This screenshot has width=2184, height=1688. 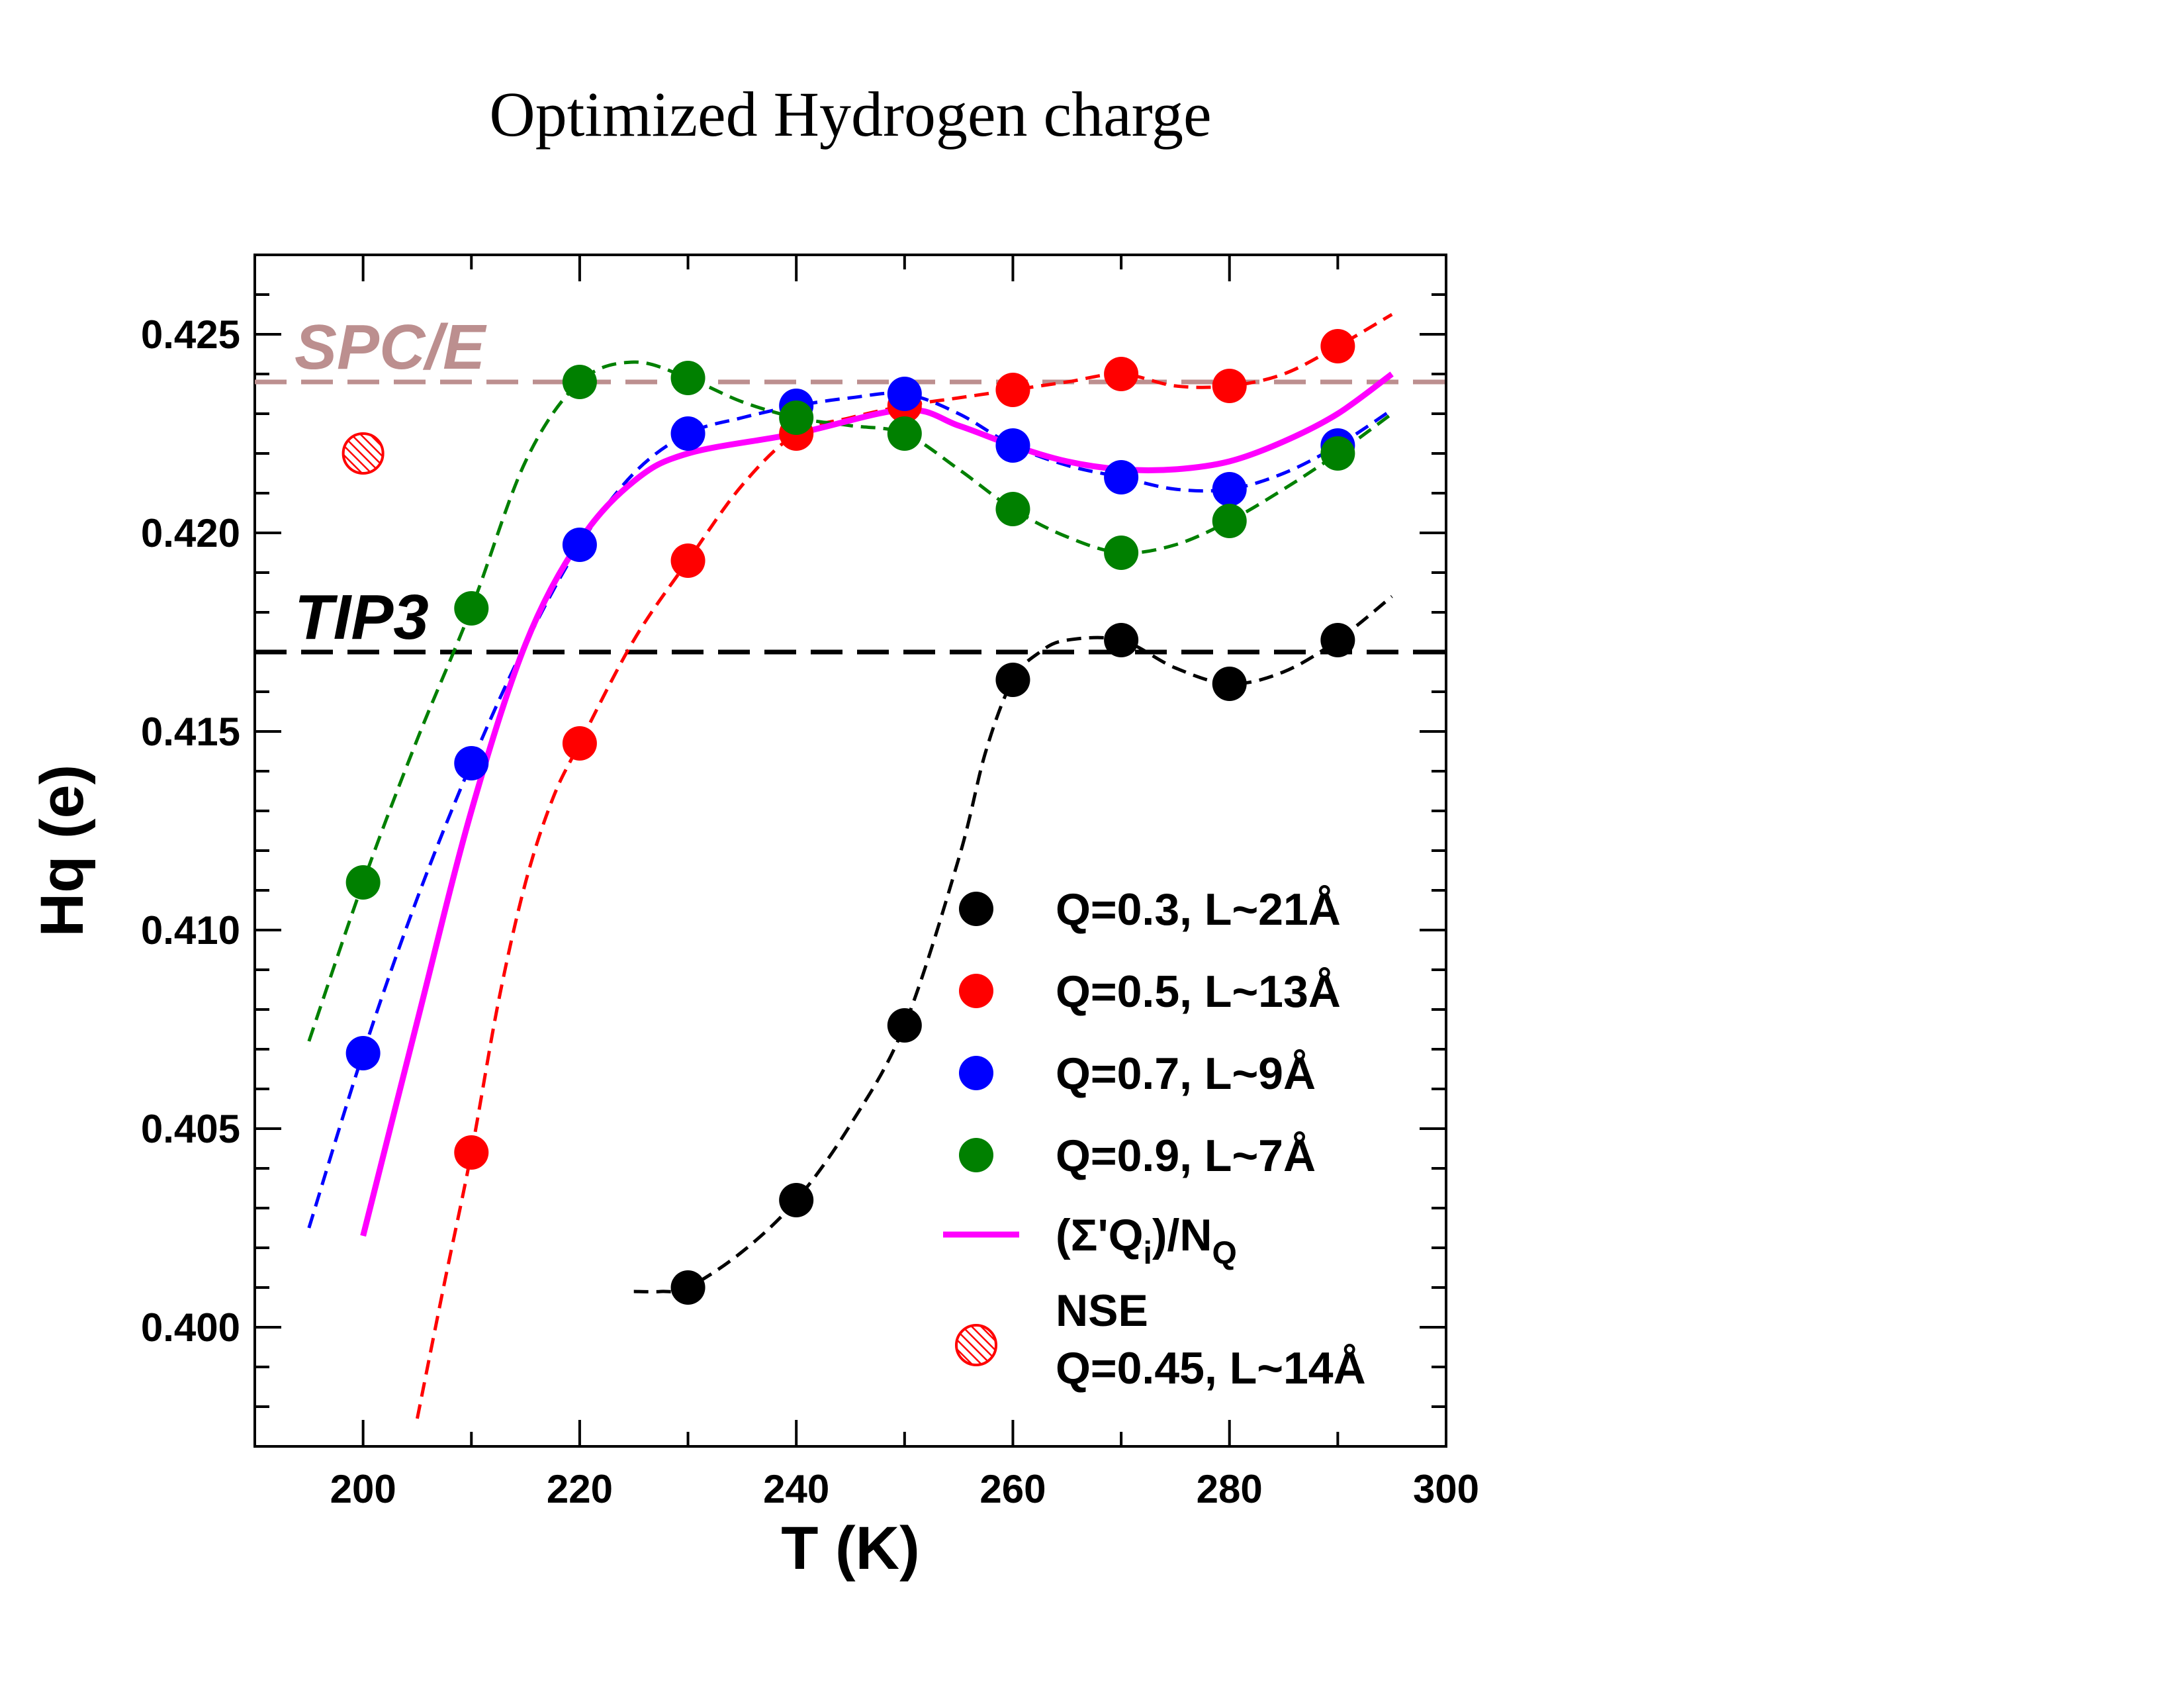 What do you see at coordinates (391, 347) in the screenshot?
I see `reference-label: SPC/E` at bounding box center [391, 347].